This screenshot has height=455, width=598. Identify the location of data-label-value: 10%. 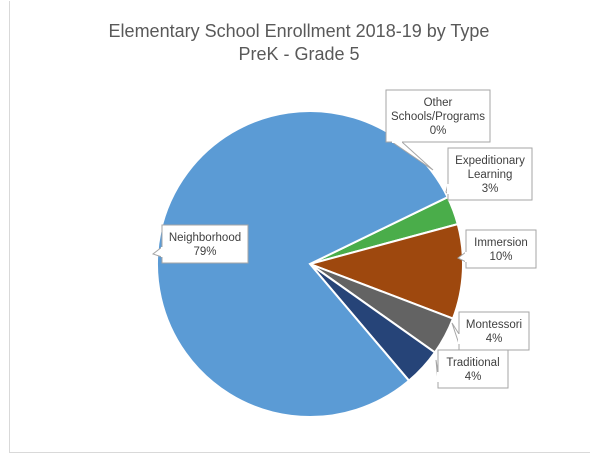
(500, 257).